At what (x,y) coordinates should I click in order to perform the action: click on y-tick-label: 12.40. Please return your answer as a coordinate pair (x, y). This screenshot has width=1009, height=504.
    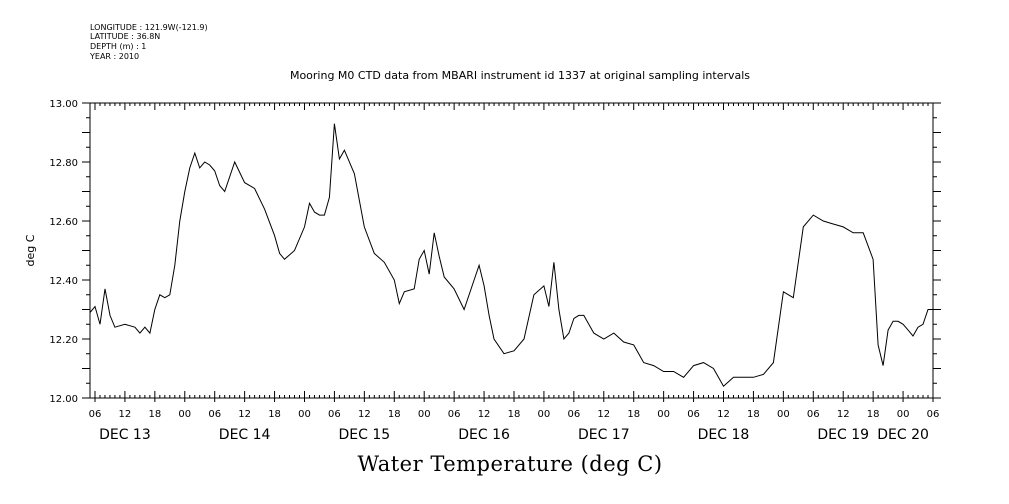
    Looking at the image, I should click on (63, 281).